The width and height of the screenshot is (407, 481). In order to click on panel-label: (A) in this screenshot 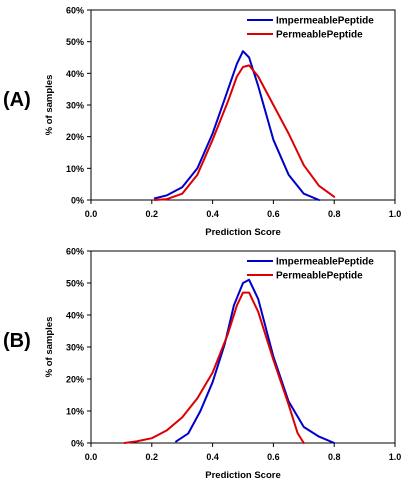, I will do `click(17, 100)`.